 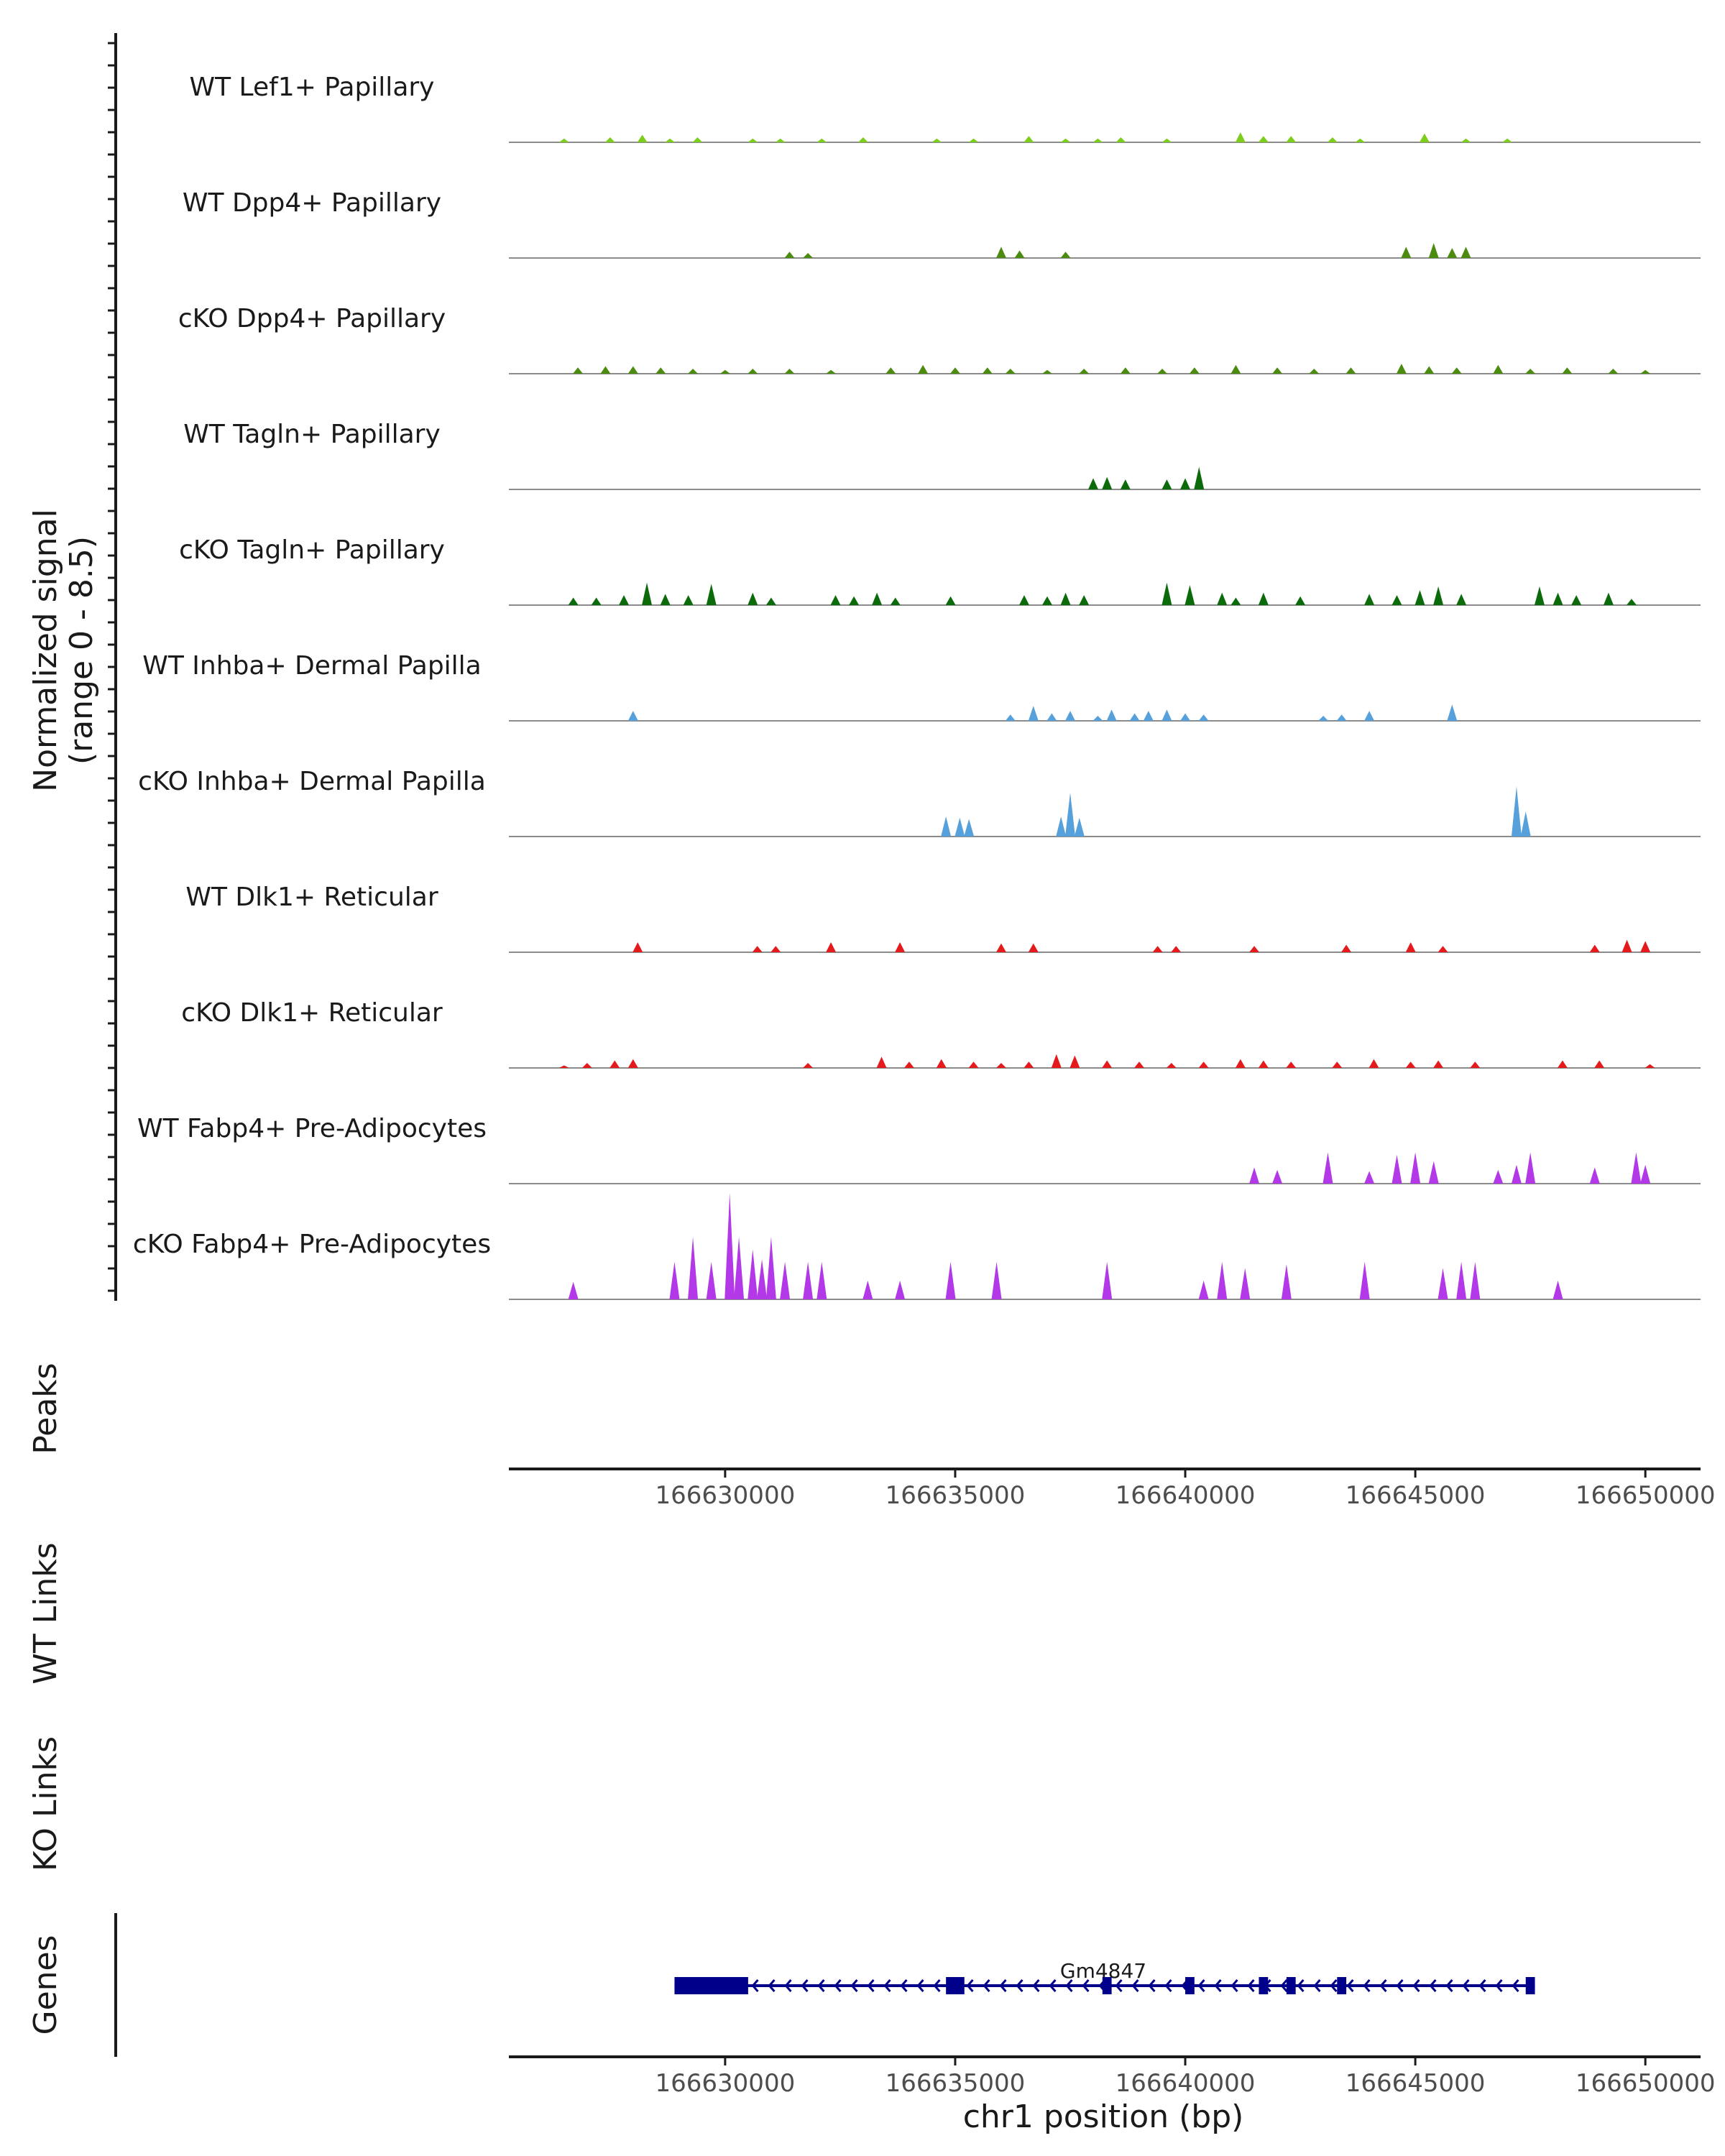 What do you see at coordinates (311, 897) in the screenshot?
I see `track-label: WT Dlk1+ Reticular` at bounding box center [311, 897].